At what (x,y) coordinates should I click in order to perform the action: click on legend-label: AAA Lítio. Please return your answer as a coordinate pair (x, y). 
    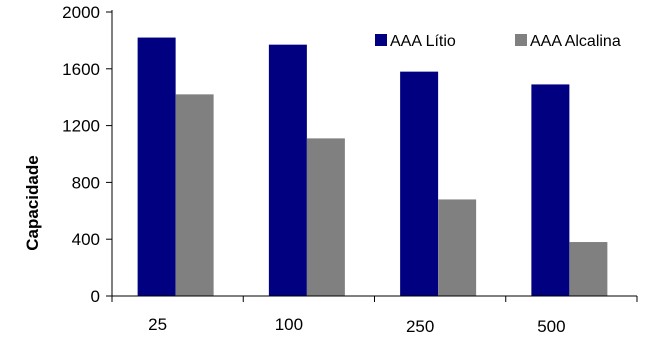
    Looking at the image, I should click on (423, 41).